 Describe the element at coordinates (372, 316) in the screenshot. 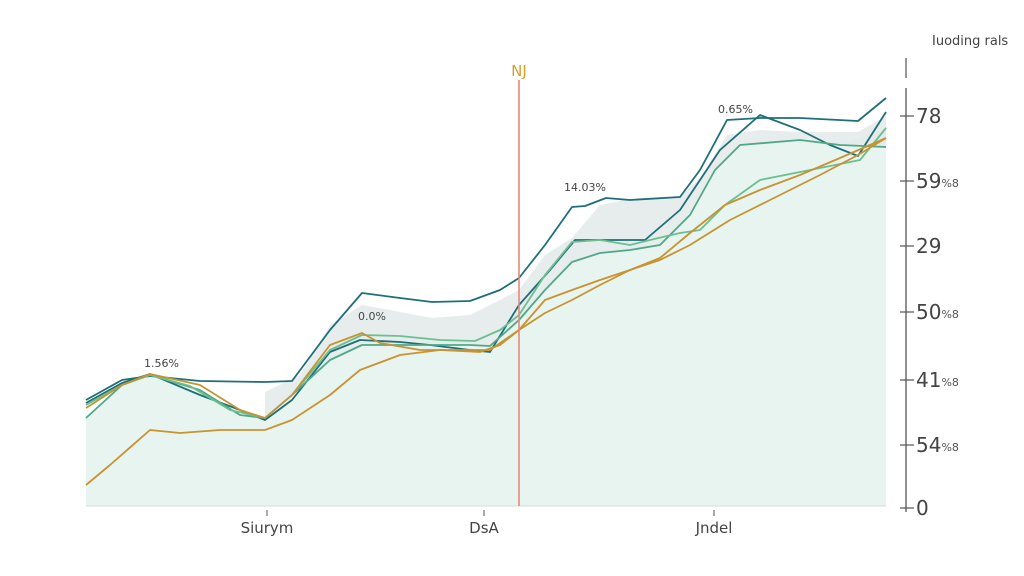

I see `value-annotation: 0.0%` at that location.